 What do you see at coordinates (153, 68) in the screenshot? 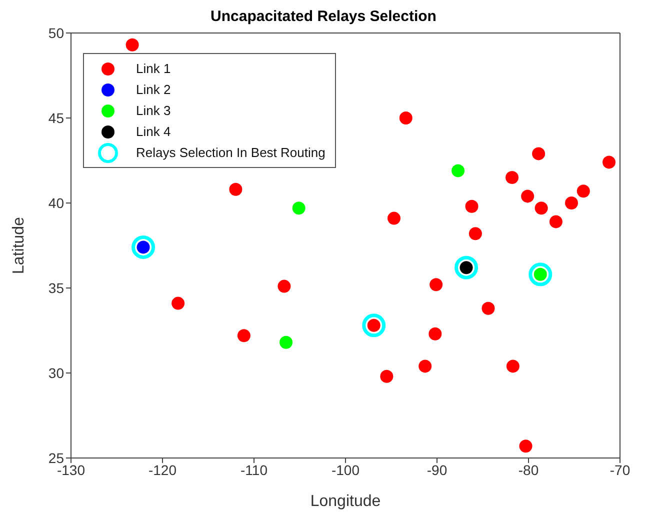
I see `legend-label: Link 1` at bounding box center [153, 68].